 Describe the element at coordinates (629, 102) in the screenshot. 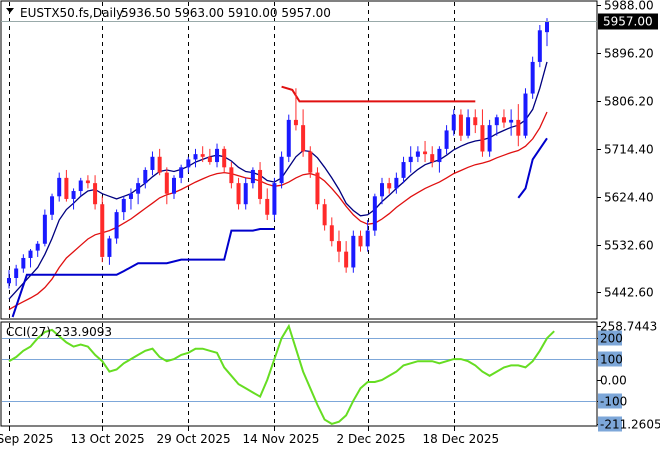

I see `price-tick-label: 5806.20` at that location.